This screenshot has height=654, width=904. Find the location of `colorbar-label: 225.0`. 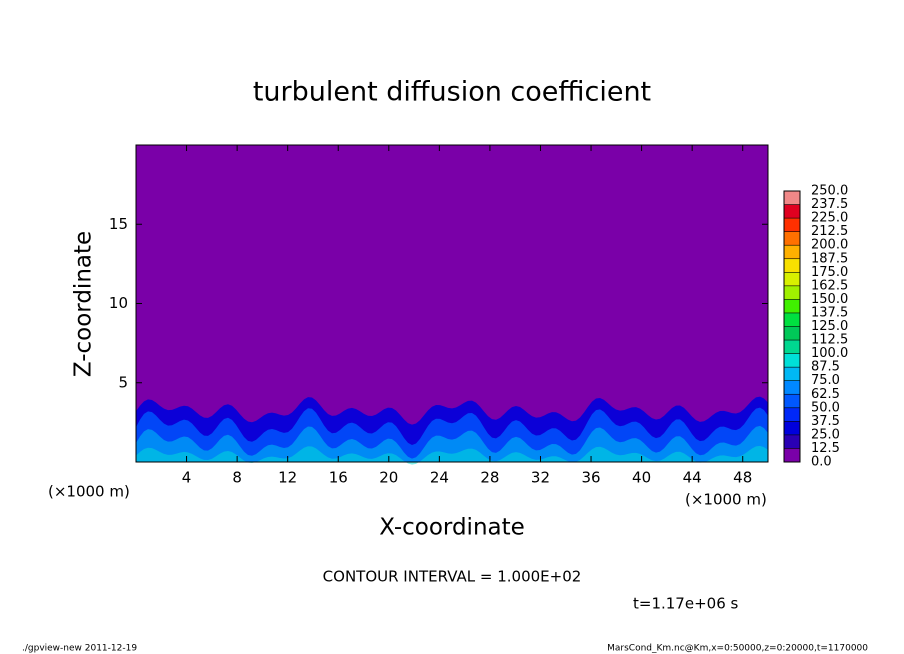

colorbar-label: 225.0 is located at coordinates (829, 218).